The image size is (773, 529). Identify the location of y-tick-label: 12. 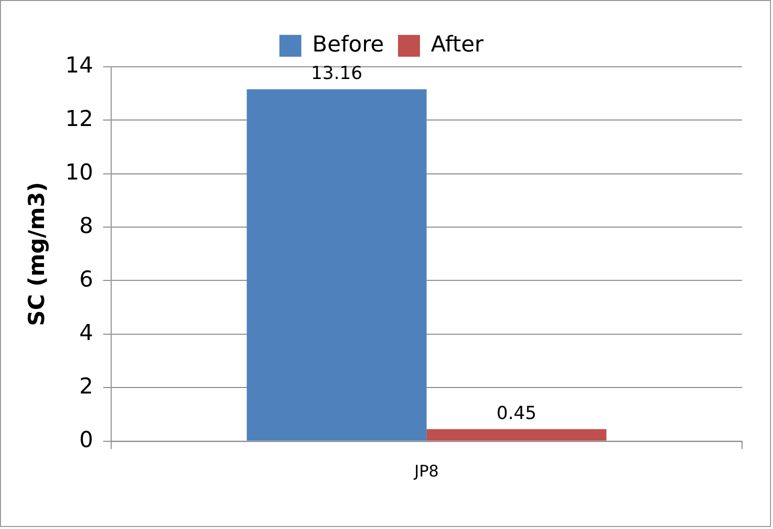
(79, 119).